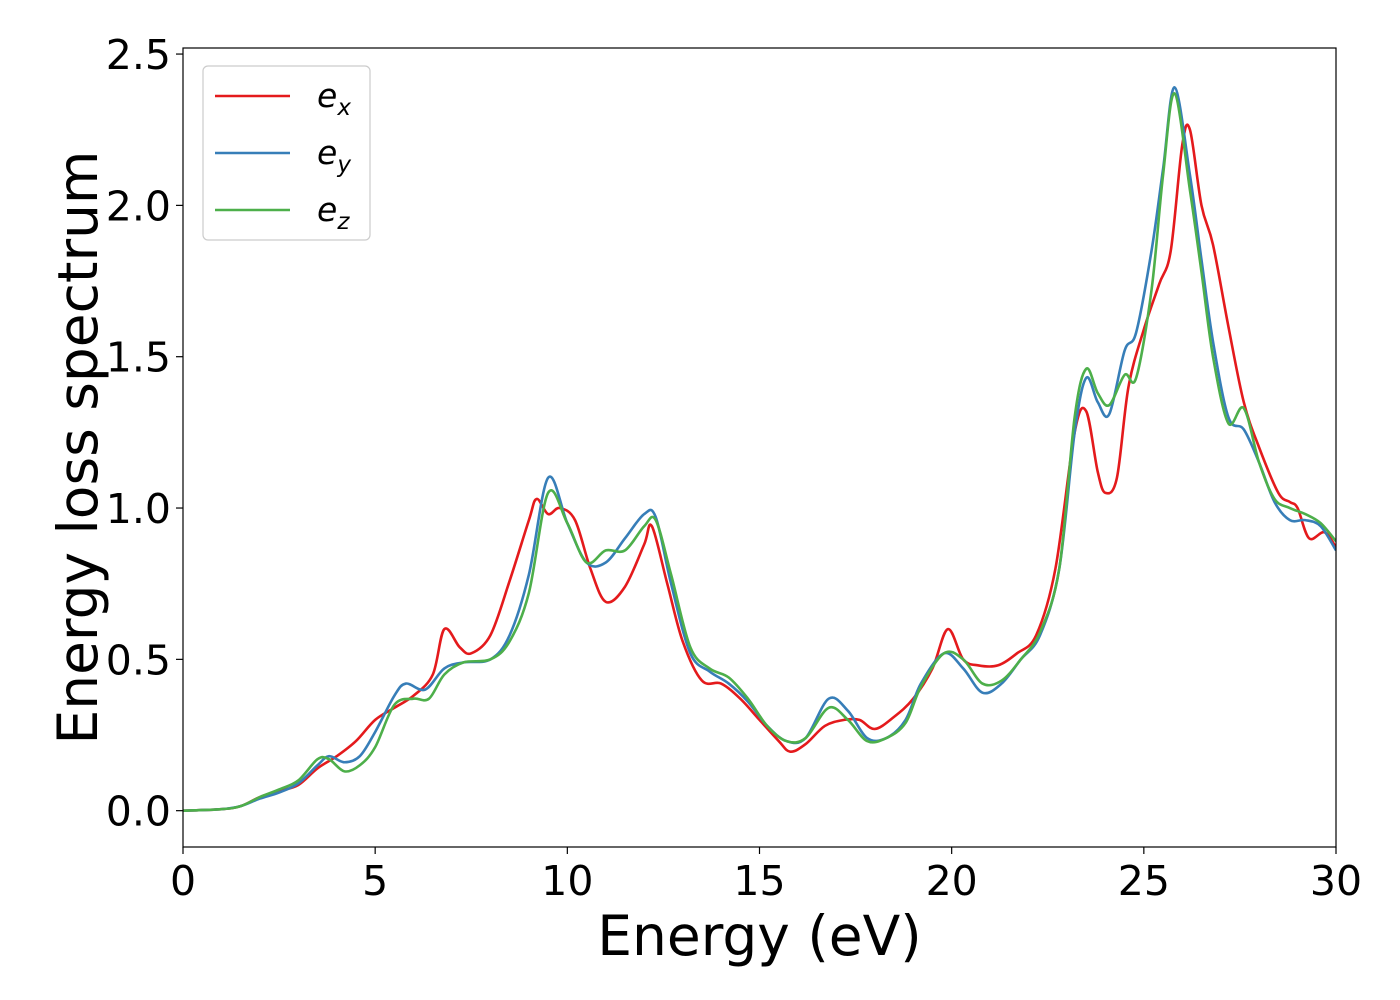  Describe the element at coordinates (334, 98) in the screenshot. I see `legend-label: ex` at that location.